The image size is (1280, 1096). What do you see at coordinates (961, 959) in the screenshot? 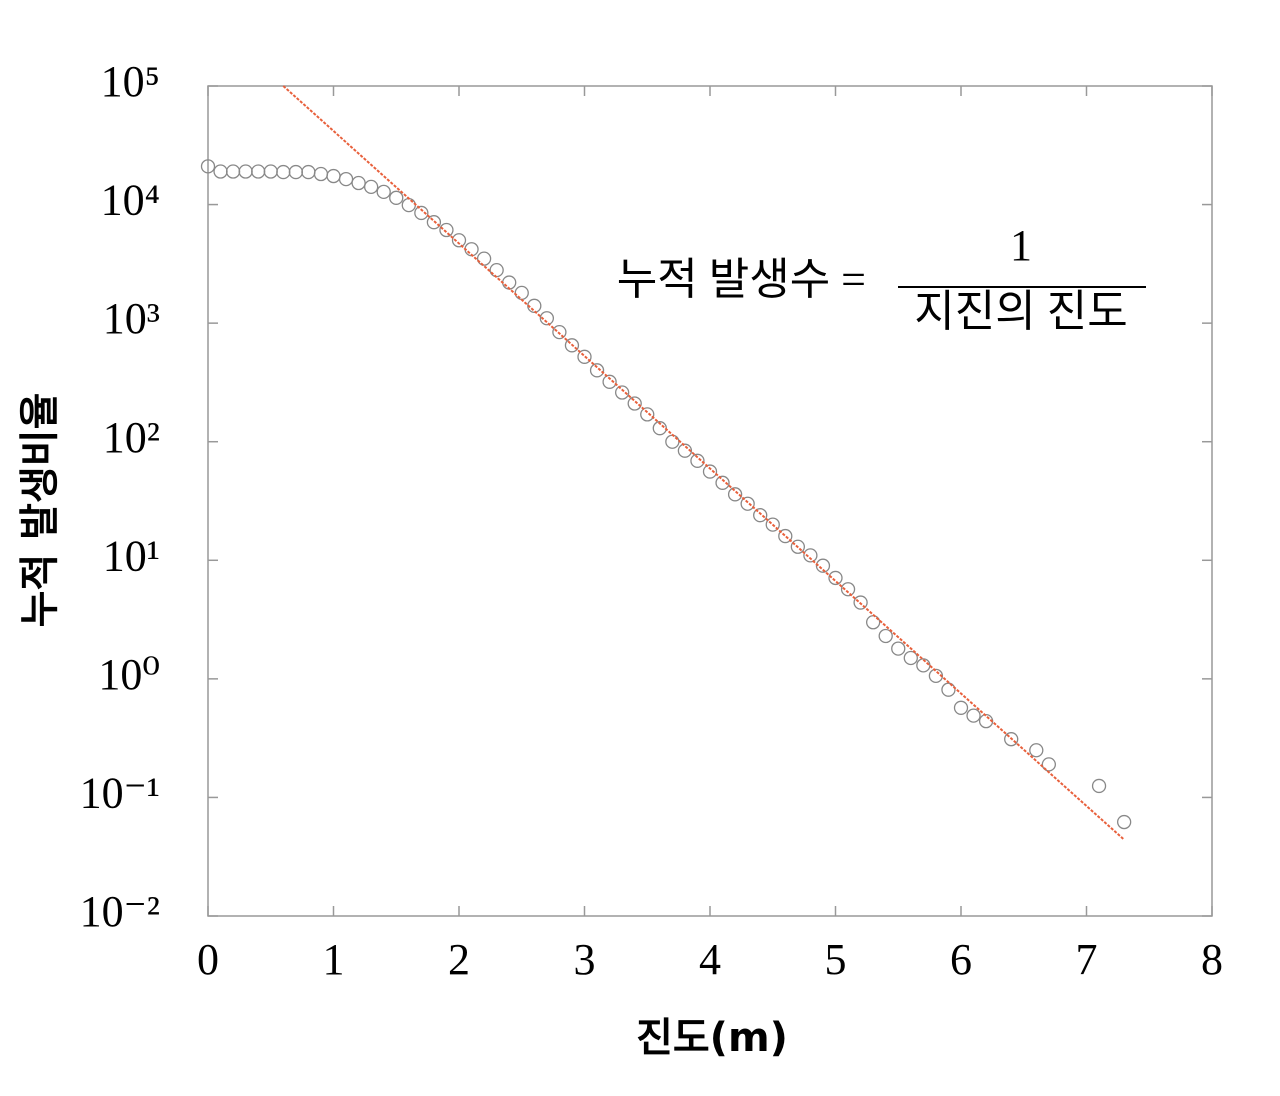
I see `x-tick-label: 6` at bounding box center [961, 959].